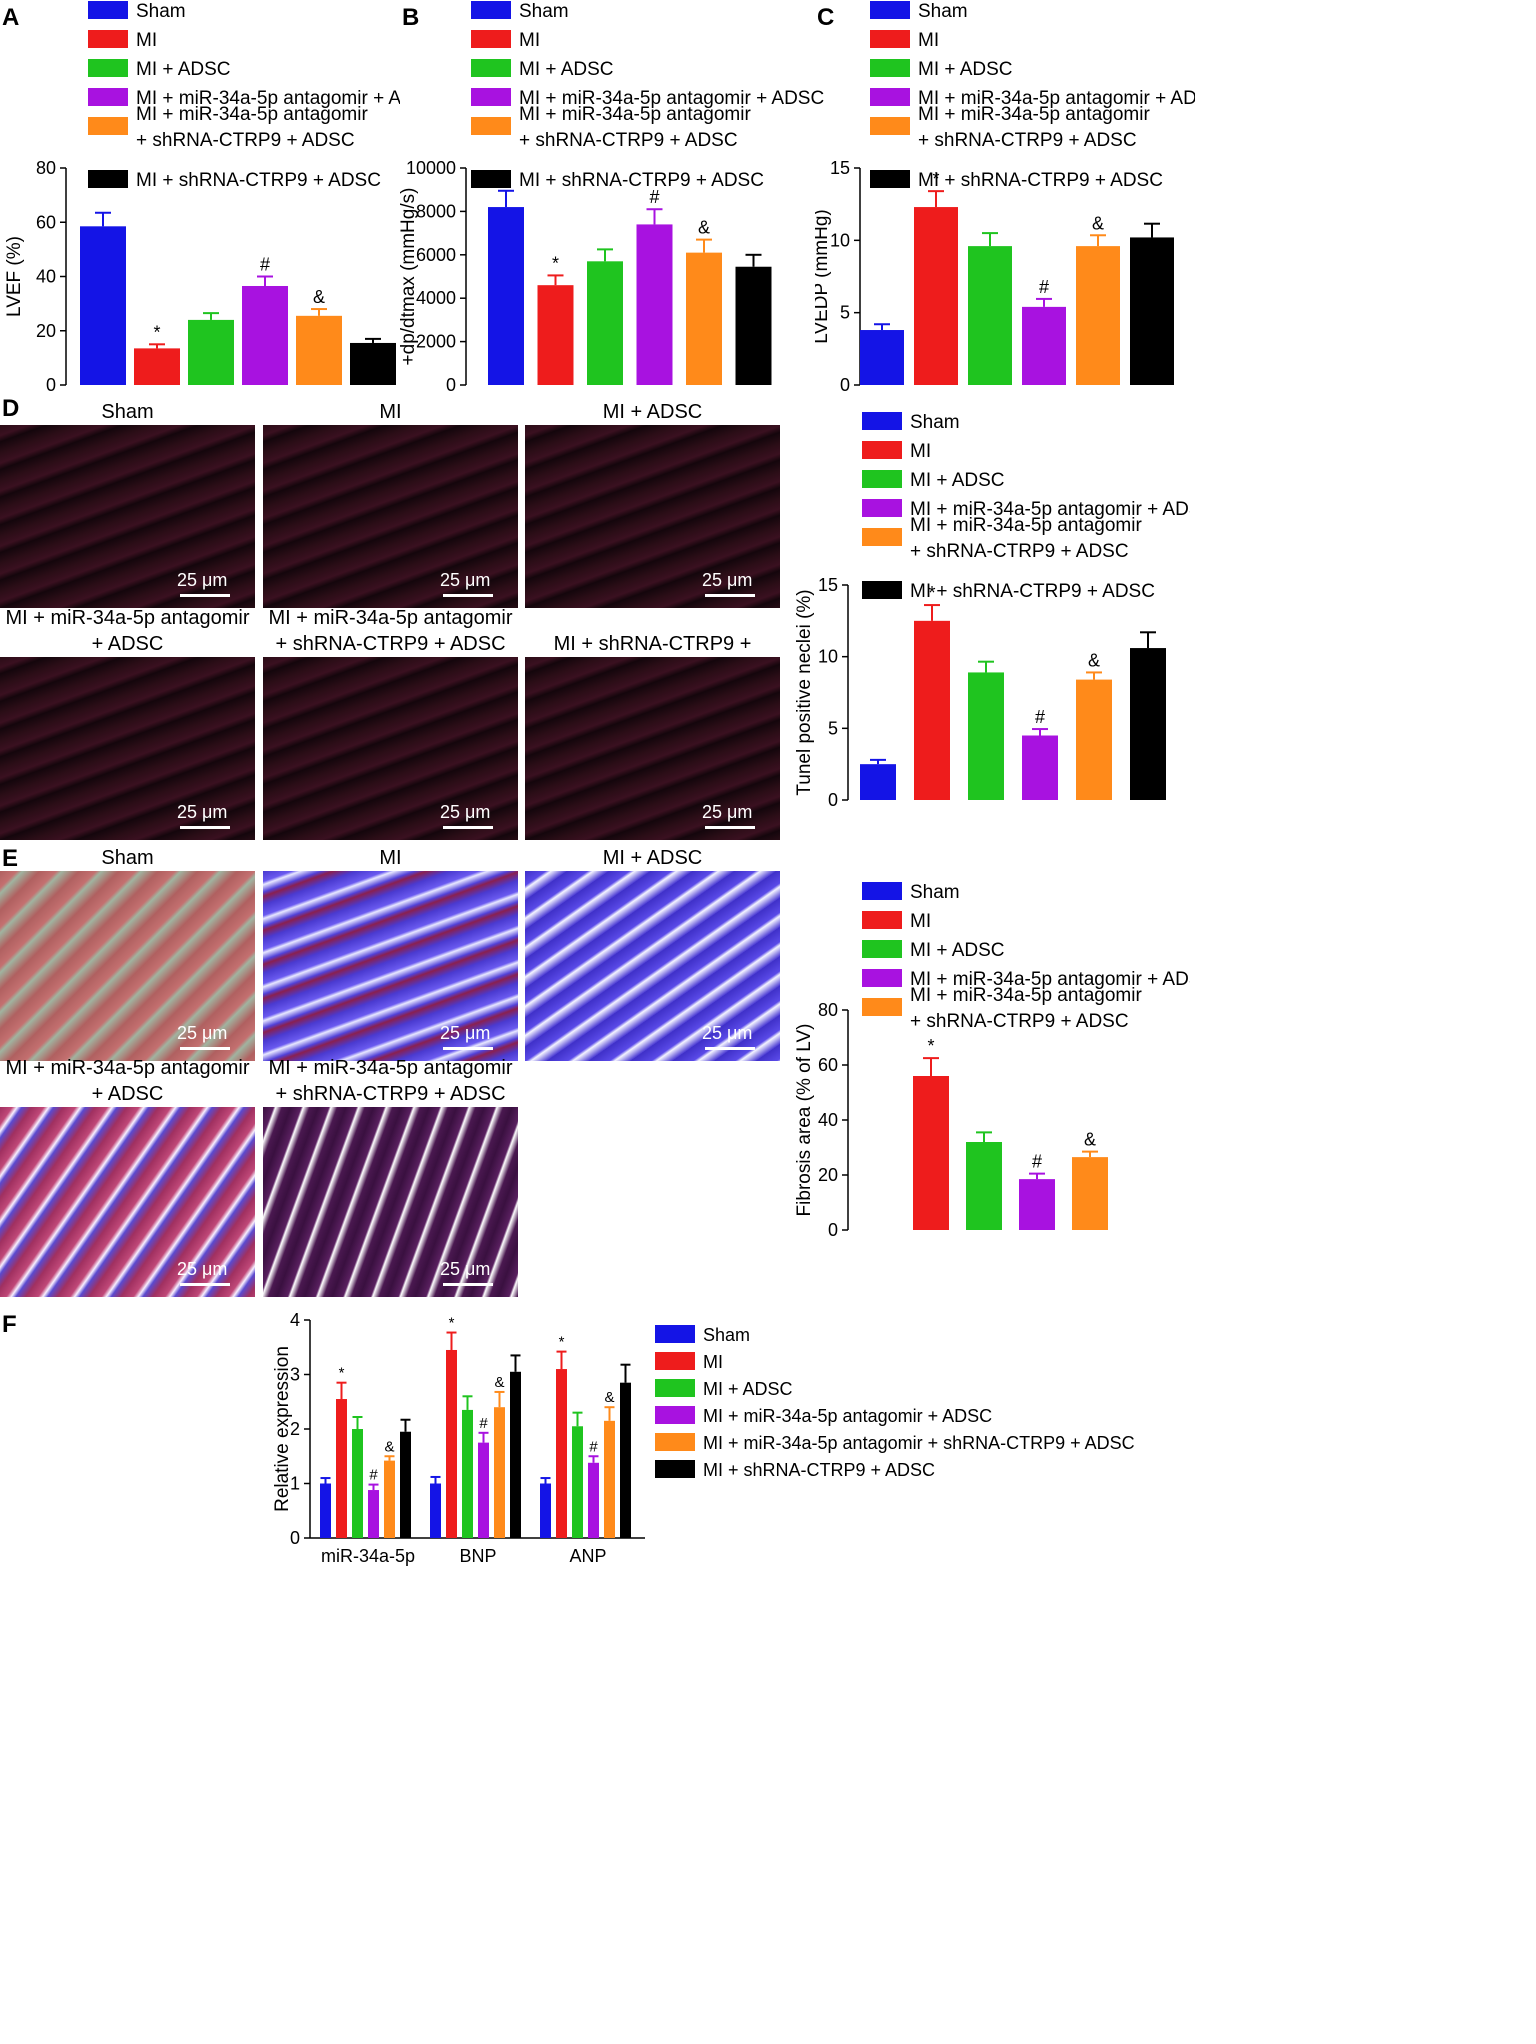 This screenshot has height=2044, width=1536. Describe the element at coordinates (11, 408) in the screenshot. I see `panel-letter: D` at that location.